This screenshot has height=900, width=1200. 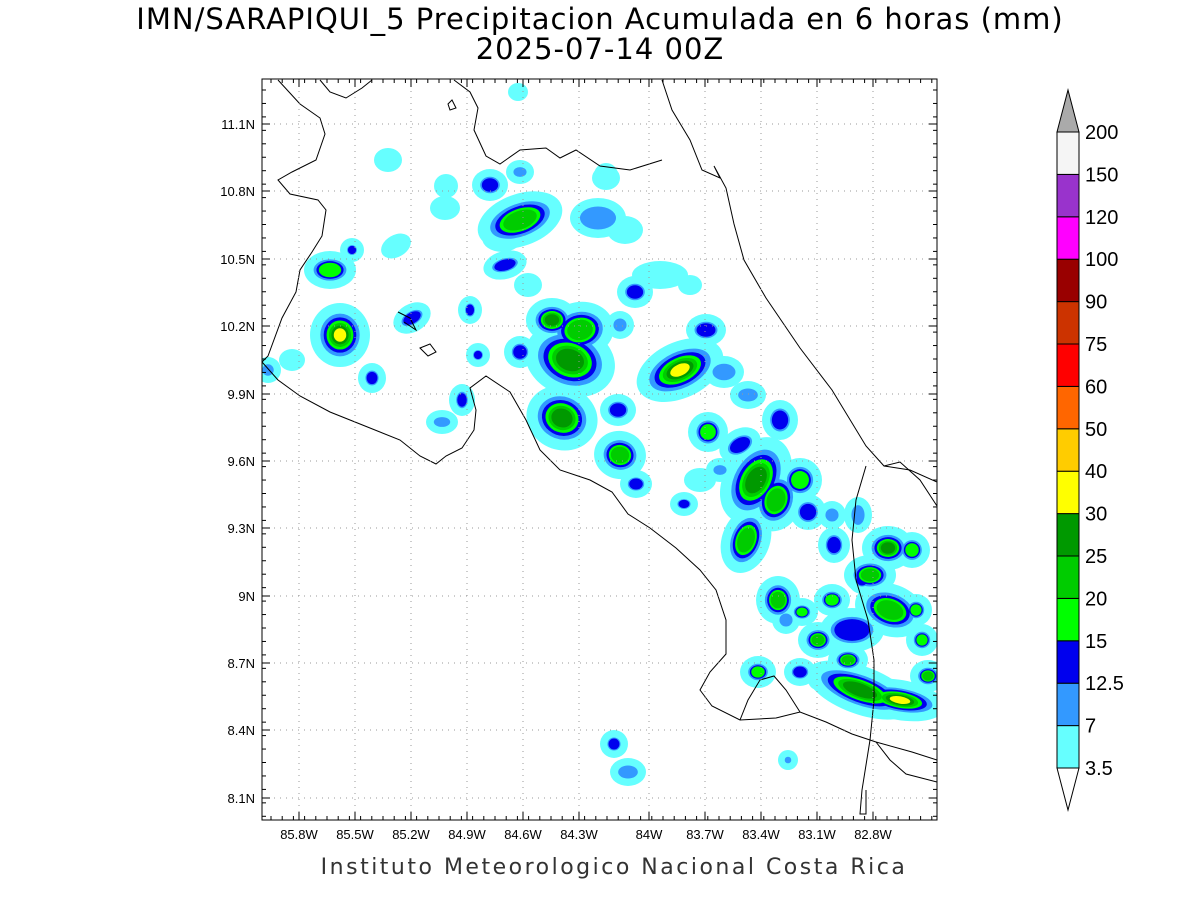 I want to click on colorbar-label: 40, so click(x=1096, y=472).